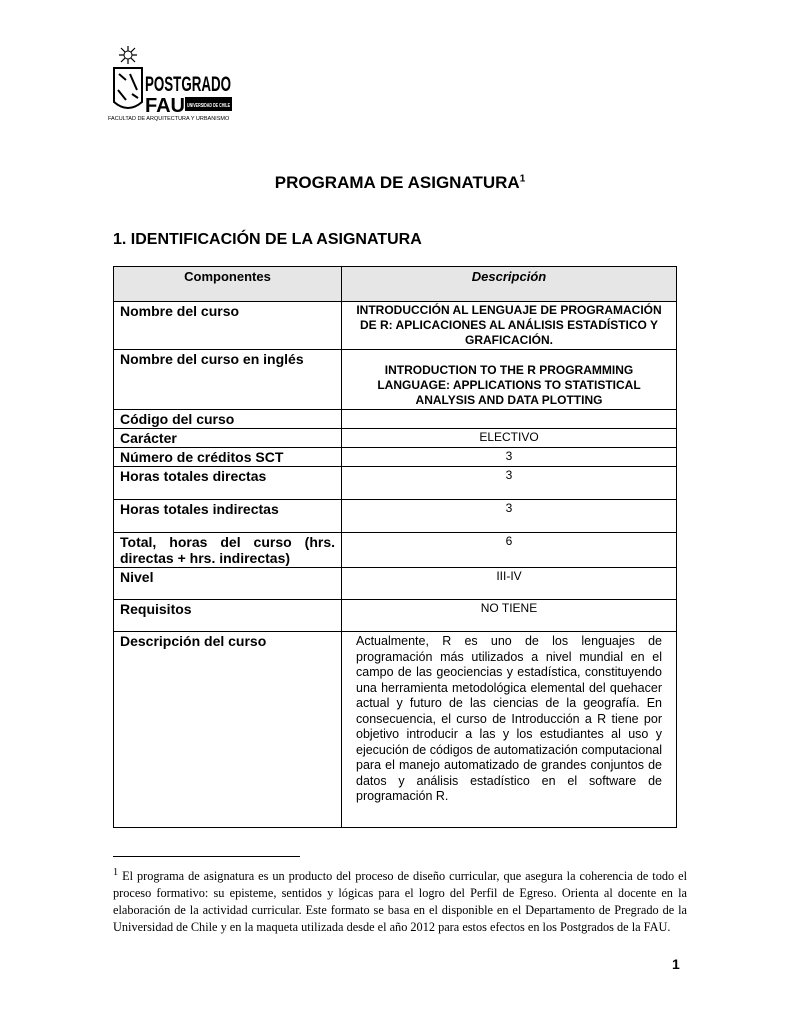 This screenshot has height=1035, width=800. What do you see at coordinates (227, 284) in the screenshot?
I see `header-componentes: Componentes` at bounding box center [227, 284].